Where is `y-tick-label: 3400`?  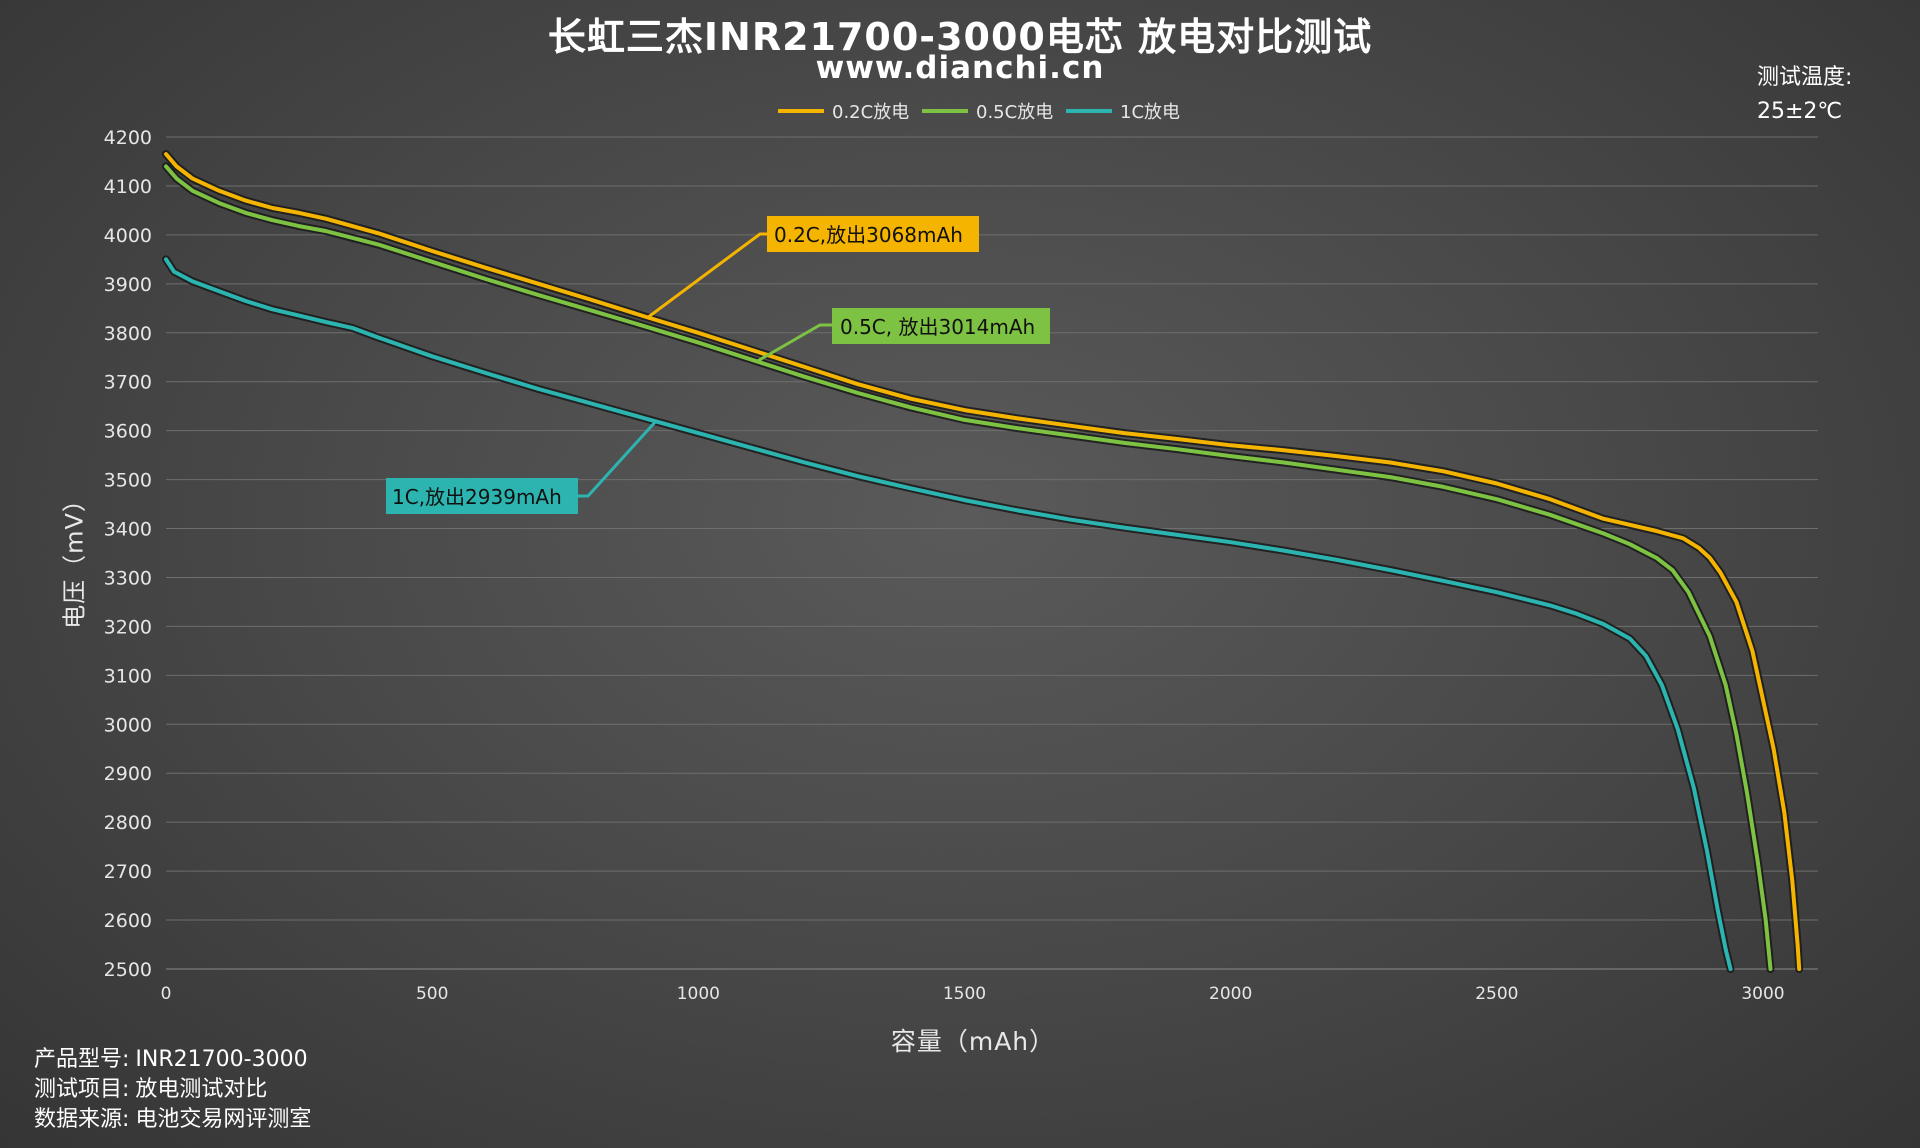
y-tick-label: 3400 is located at coordinates (128, 530).